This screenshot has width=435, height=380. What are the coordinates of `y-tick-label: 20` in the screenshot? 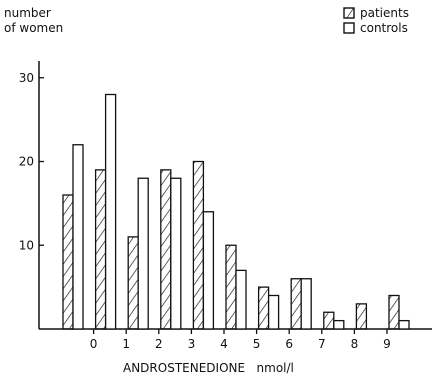 It's located at (26, 162).